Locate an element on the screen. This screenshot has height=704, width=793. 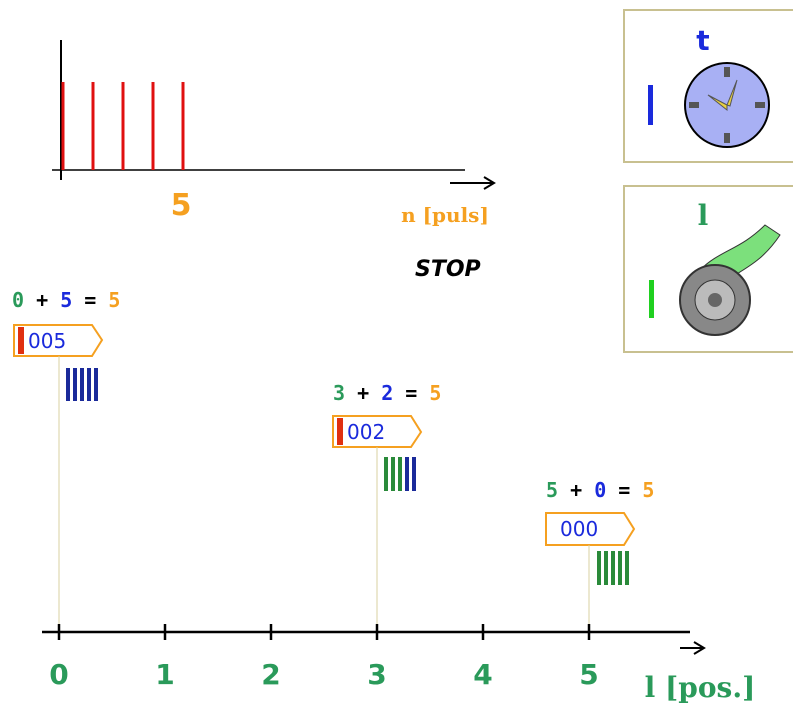
svg-text: 5 + 0 = 5 is located at coordinates (600, 490).